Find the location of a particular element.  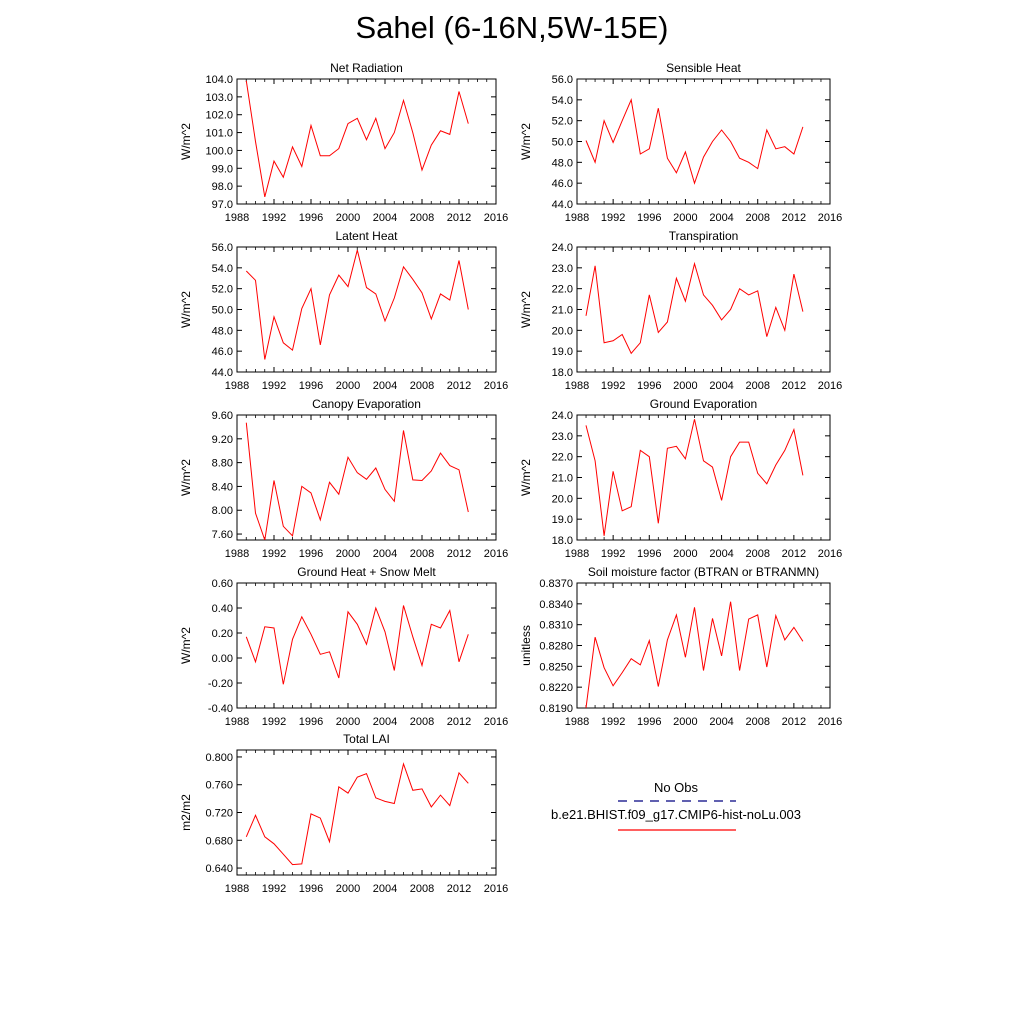

canopy-evaporation-frame is located at coordinates (366, 477).